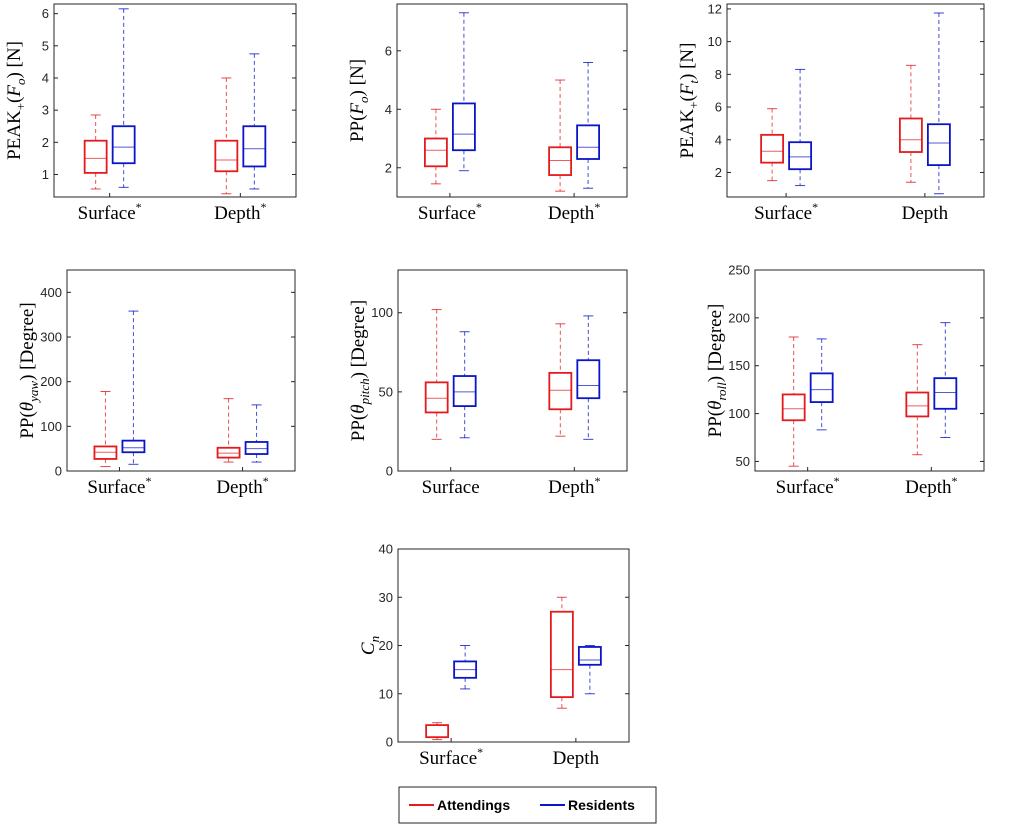 The width and height of the screenshot is (1021, 827). I want to click on y-tick-label: 300, so click(51, 337).